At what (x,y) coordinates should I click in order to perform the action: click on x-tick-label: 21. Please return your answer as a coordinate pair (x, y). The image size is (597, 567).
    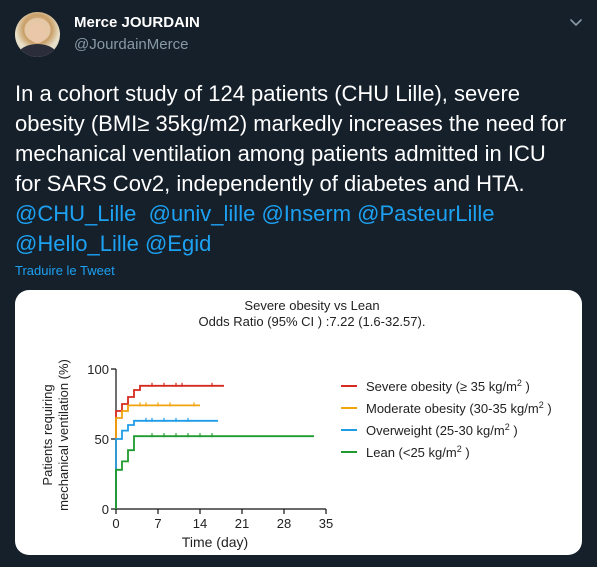
    Looking at the image, I should click on (242, 523).